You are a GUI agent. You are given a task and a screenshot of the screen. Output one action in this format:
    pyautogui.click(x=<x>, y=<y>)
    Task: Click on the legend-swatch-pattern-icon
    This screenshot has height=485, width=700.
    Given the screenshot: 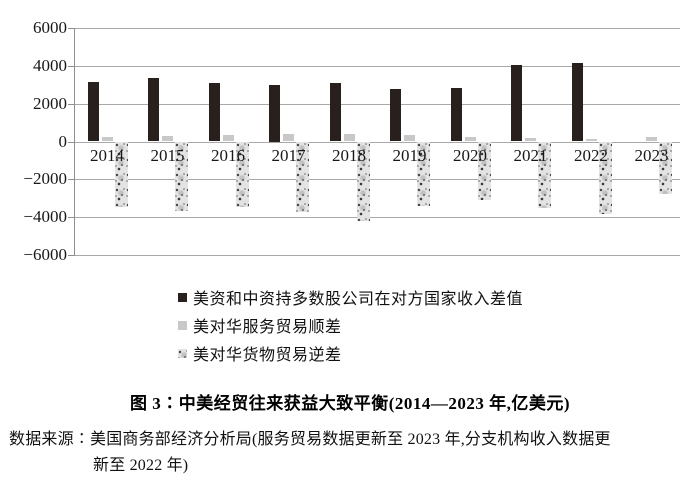 What is the action you would take?
    pyautogui.click(x=182, y=353)
    